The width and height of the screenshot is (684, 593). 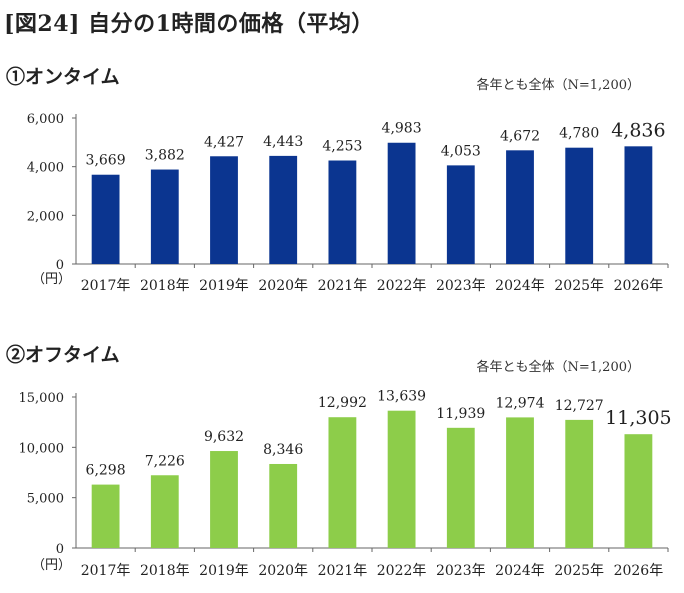 I want to click on value-label-ontime: 4,672, so click(x=520, y=136).